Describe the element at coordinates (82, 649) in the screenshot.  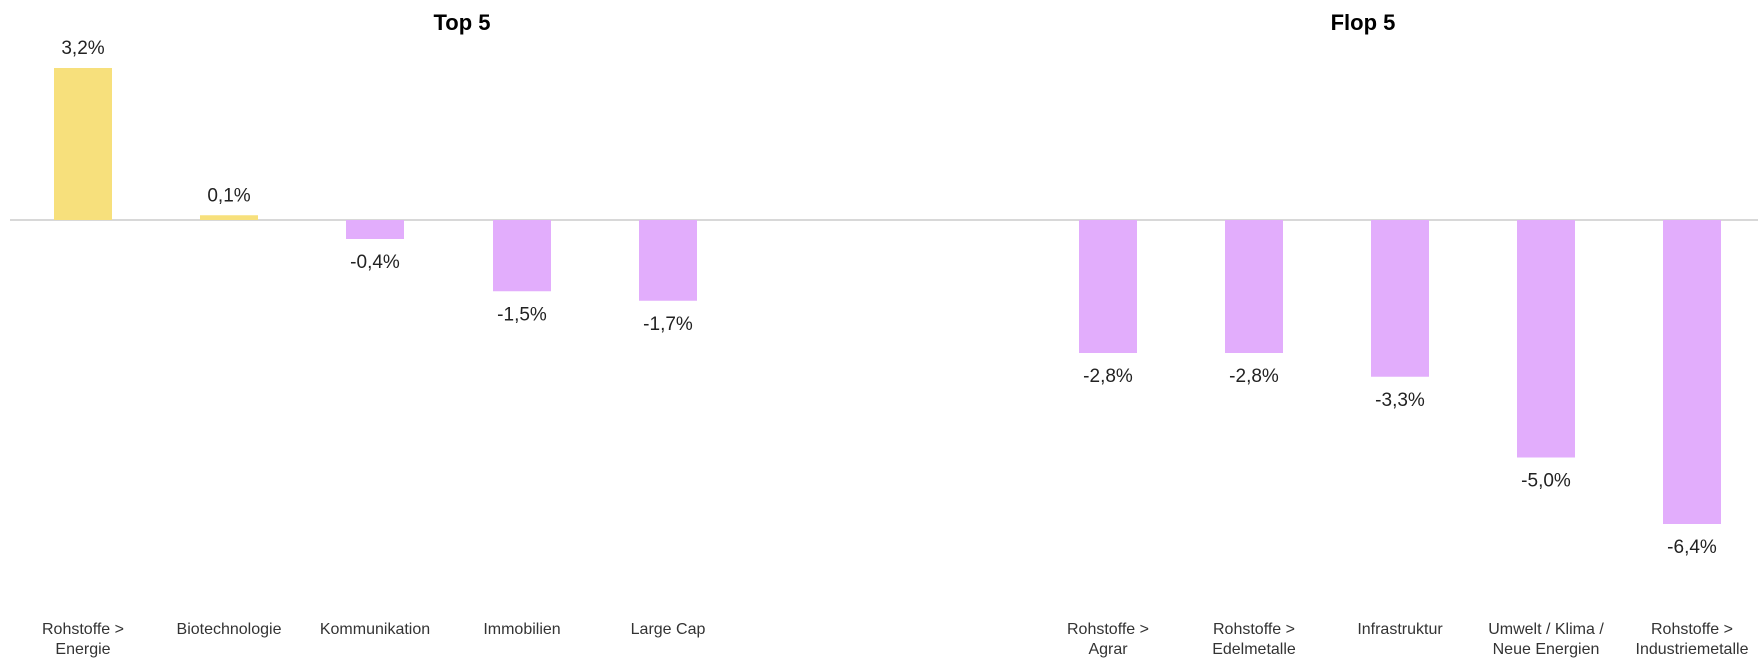
I see `category-label: Energie` at that location.